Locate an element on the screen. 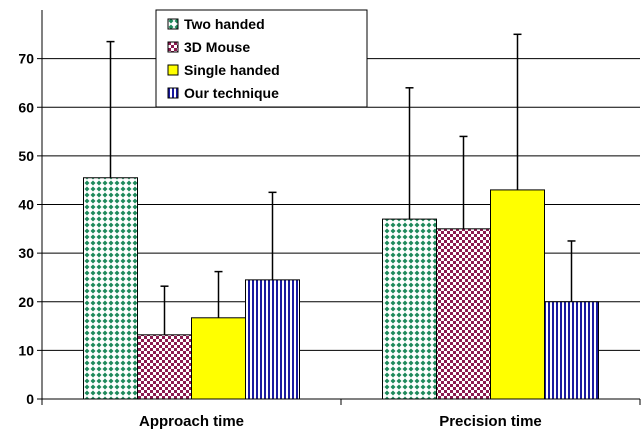 The width and height of the screenshot is (644, 442). legend-label: 3D Mouse is located at coordinates (217, 47).